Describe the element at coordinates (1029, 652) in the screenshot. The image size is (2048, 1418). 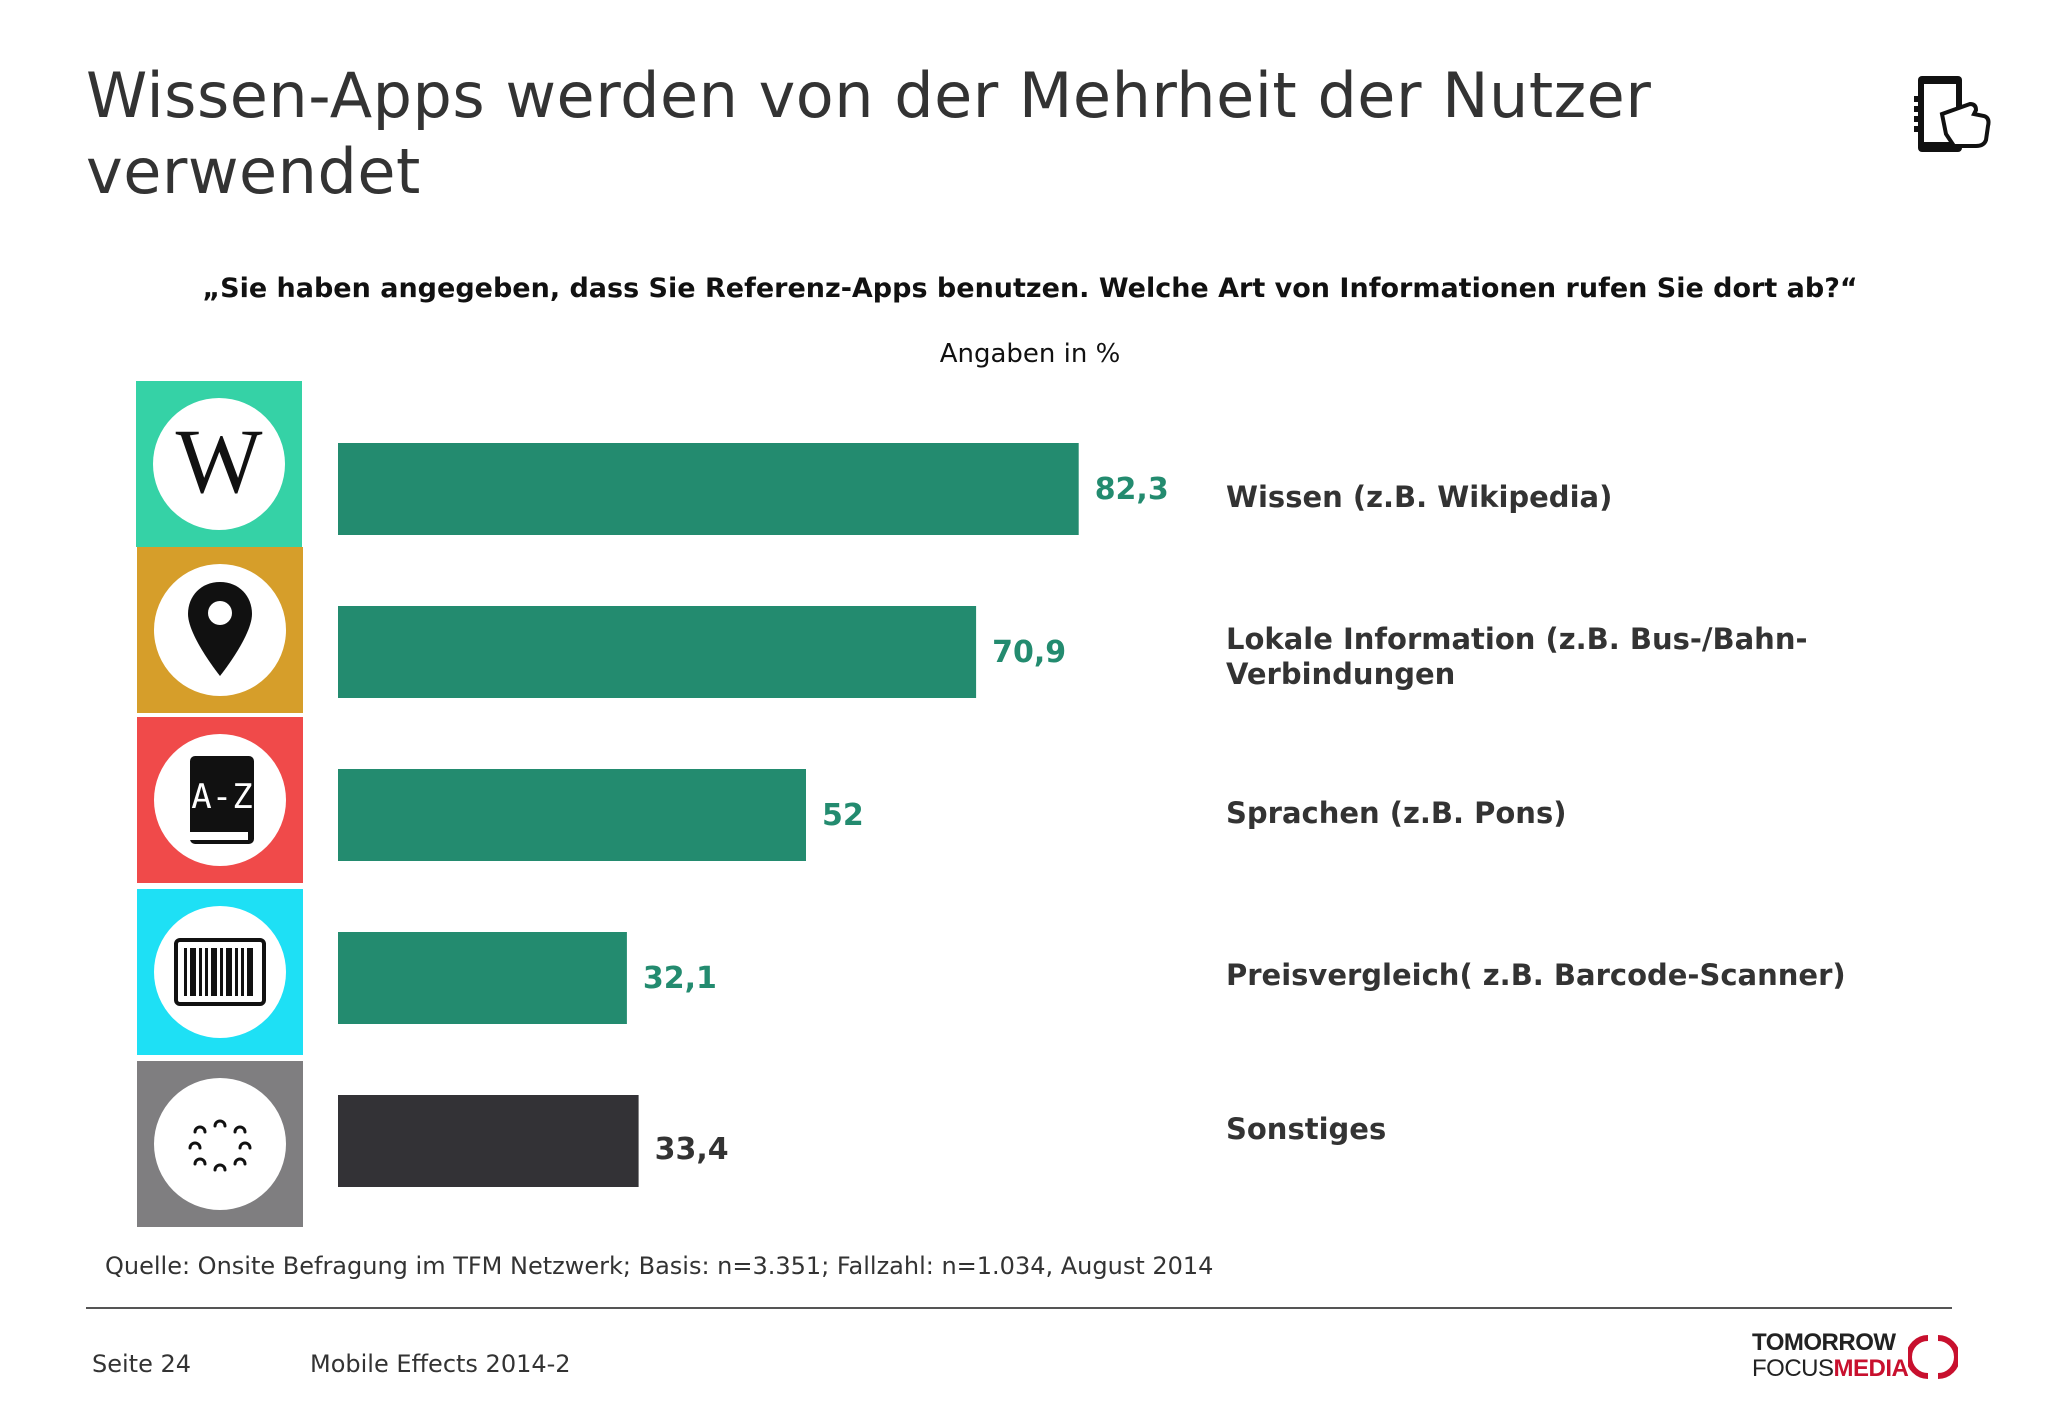
I see `bar-value-label-1: 70,9` at that location.